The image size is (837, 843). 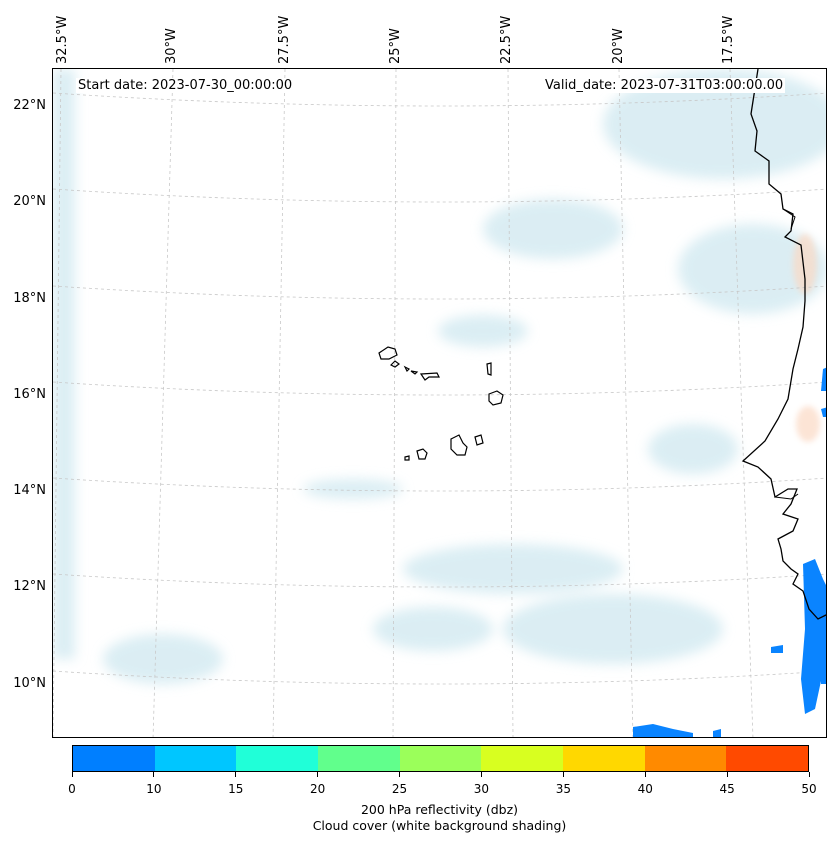 I want to click on lat-label-22n: 22°N, so click(x=29, y=105).